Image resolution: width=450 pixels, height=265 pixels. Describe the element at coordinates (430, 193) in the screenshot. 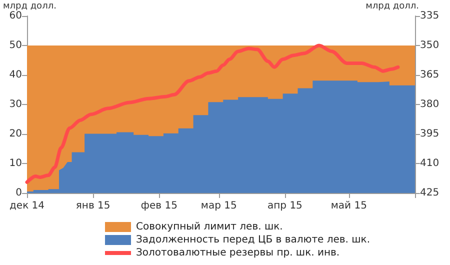

I see `y2-tick-label: 425` at that location.